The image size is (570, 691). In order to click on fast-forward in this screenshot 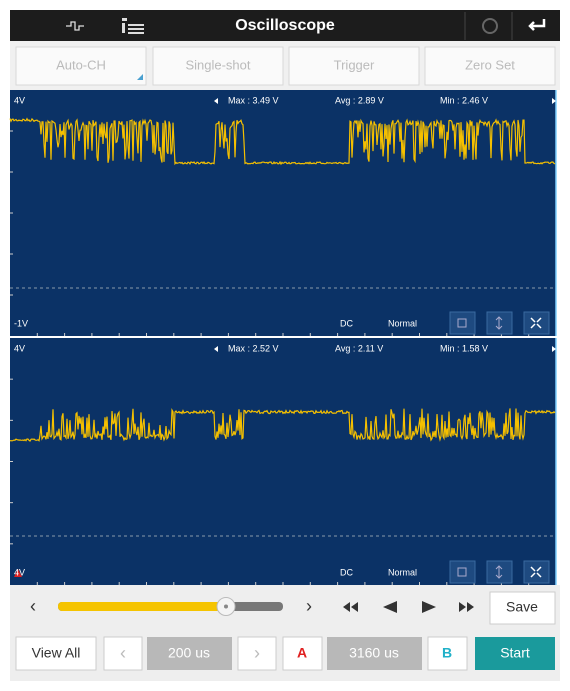, I will do `click(466, 607)`.